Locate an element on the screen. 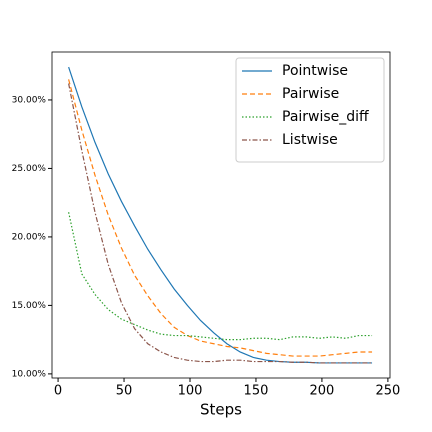 This screenshot has width=432, height=432. legend-label: Listwise is located at coordinates (310, 140).